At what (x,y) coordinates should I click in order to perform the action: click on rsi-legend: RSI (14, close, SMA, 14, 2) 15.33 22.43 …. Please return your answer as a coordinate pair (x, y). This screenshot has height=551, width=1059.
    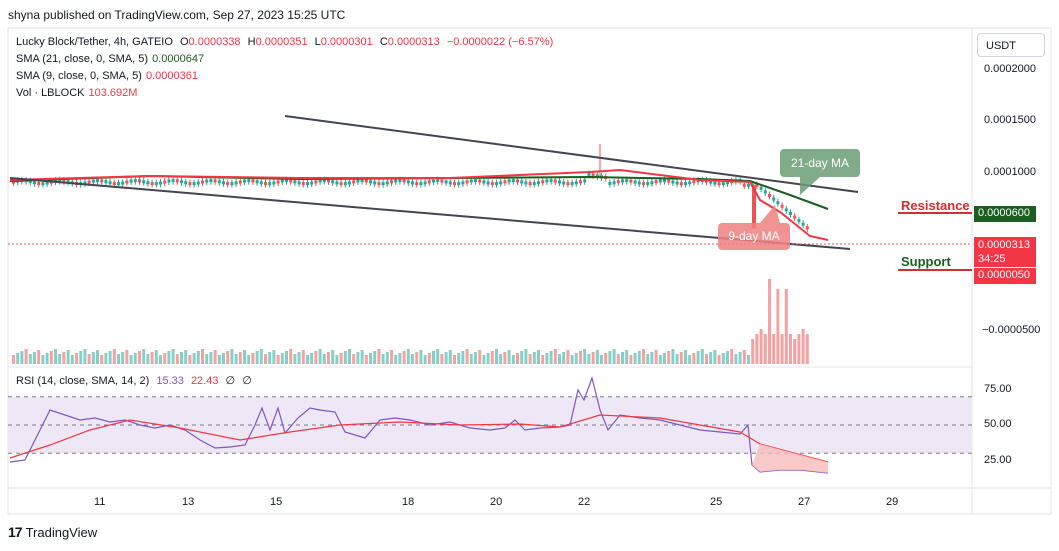
    Looking at the image, I should click on (134, 380).